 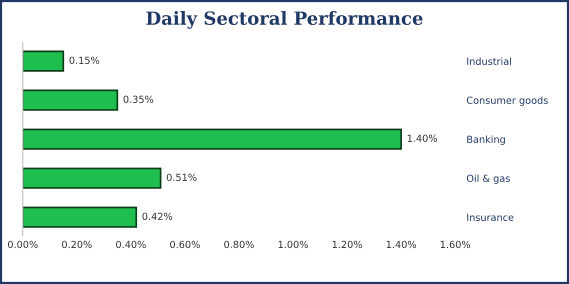 I want to click on data-label: 1.40%, so click(x=423, y=138).